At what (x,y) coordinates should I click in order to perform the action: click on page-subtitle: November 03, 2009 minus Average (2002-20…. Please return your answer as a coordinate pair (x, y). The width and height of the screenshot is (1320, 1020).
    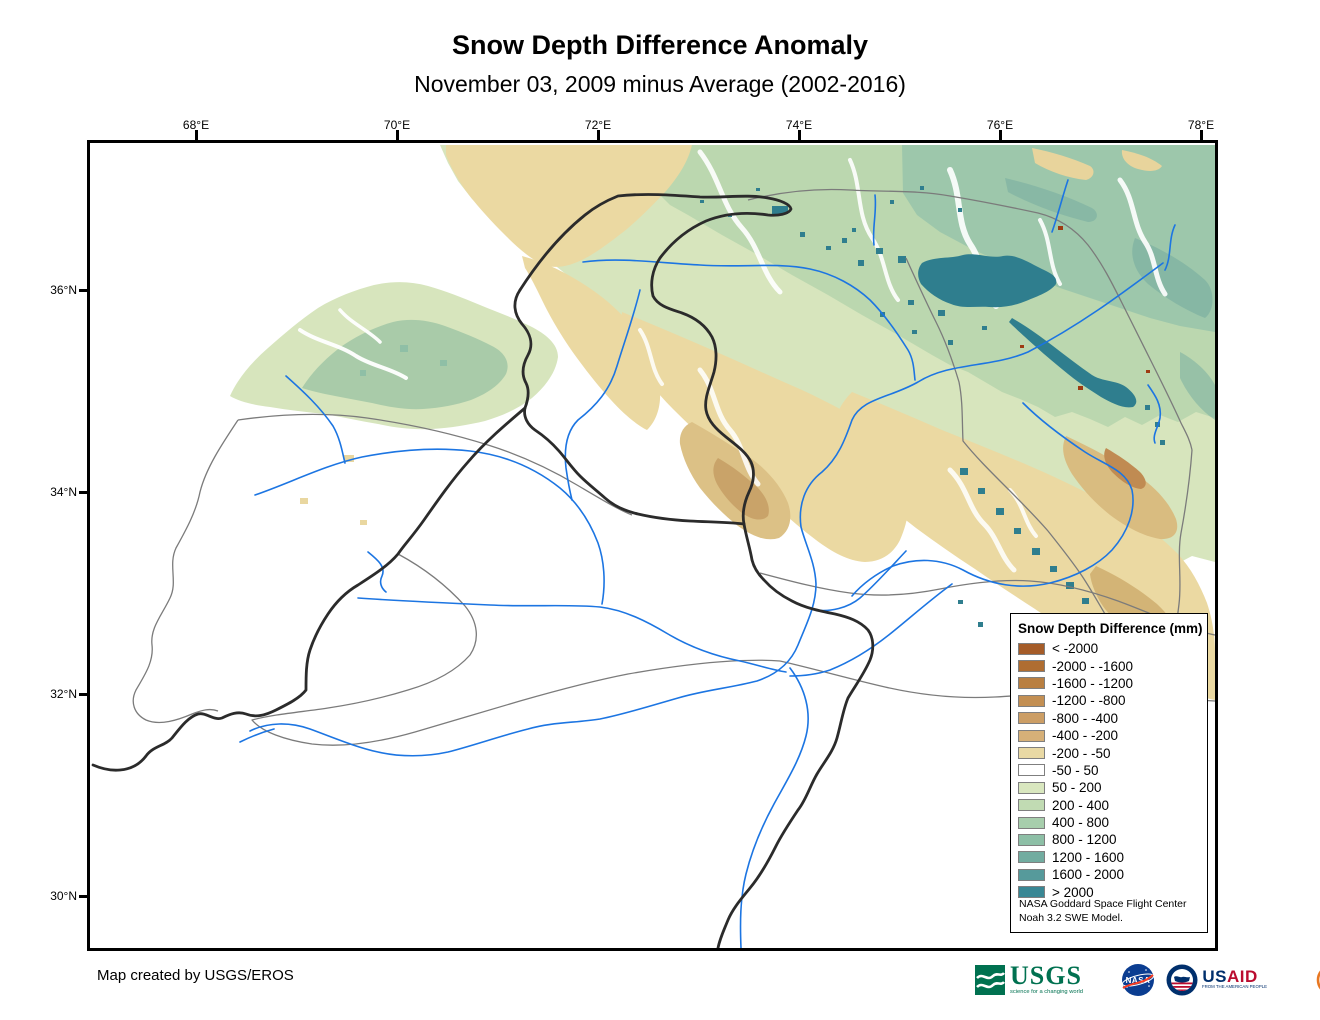
    Looking at the image, I should click on (660, 84).